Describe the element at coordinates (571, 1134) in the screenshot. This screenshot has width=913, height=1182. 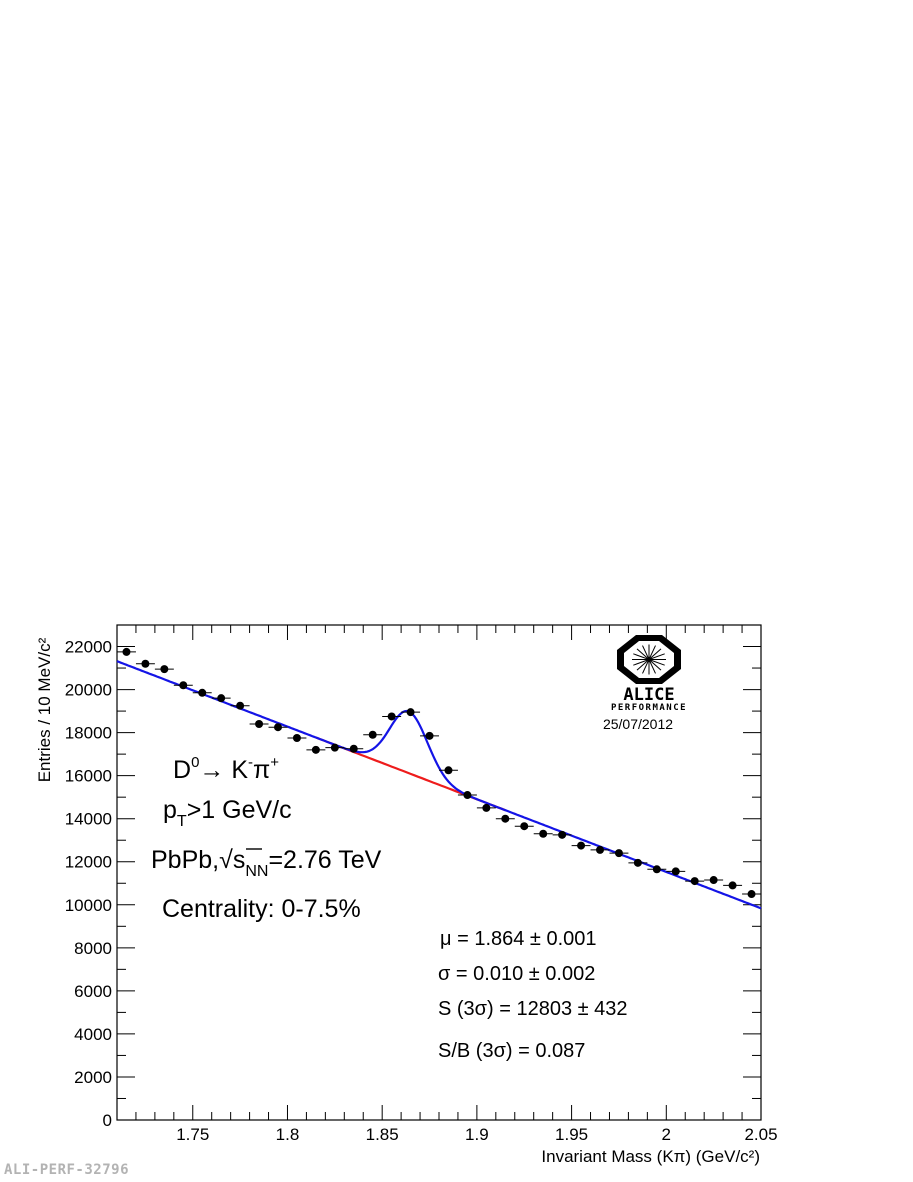
I see `x-tick-label: 1.95` at that location.